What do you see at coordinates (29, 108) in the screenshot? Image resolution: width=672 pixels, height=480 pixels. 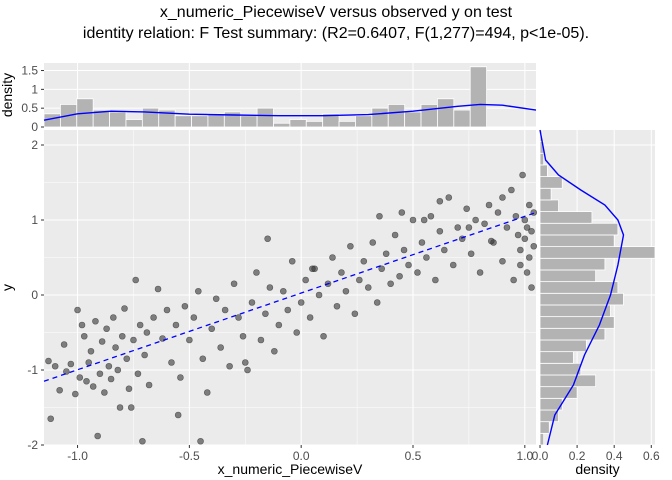 I see `top-tick-label: 0.5` at bounding box center [29, 108].